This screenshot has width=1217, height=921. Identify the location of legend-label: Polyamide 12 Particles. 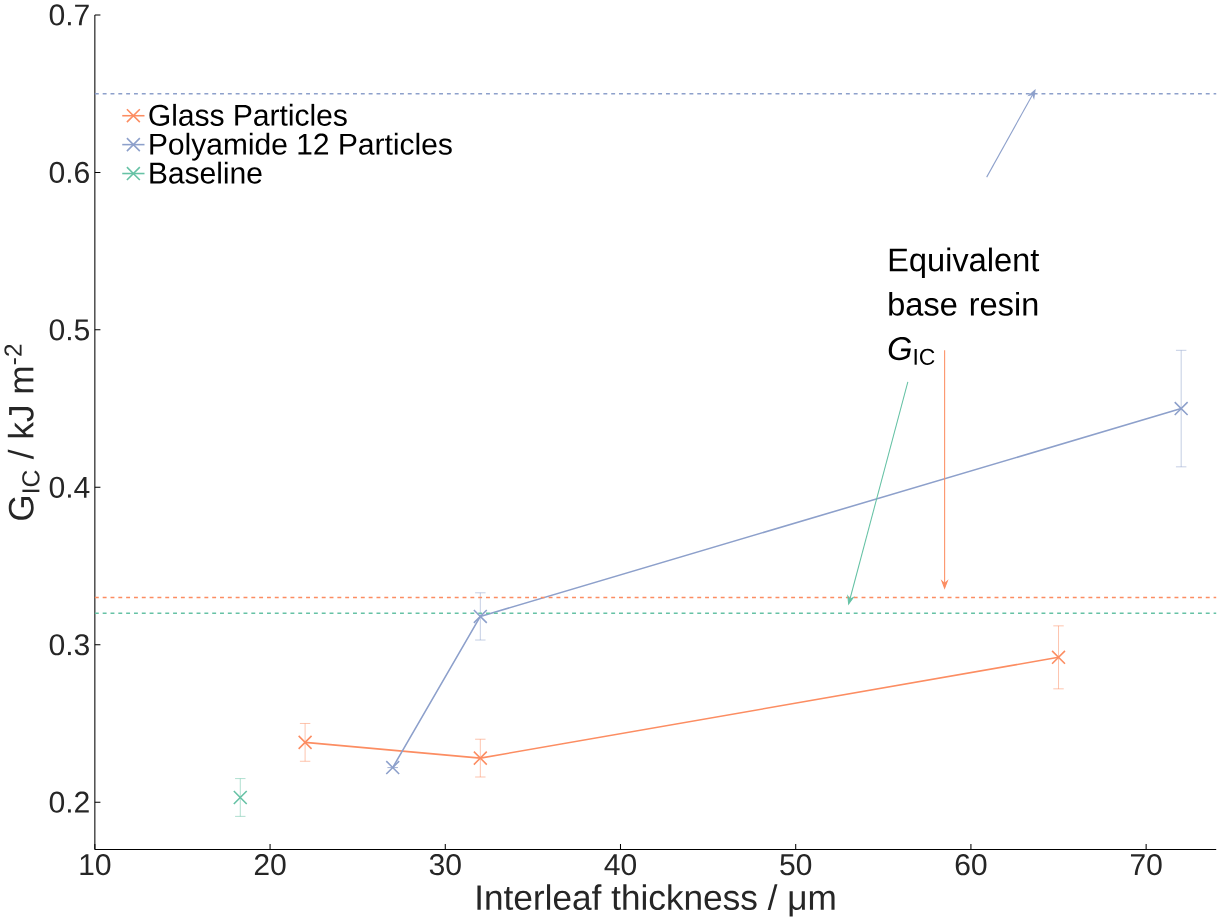
(301, 146).